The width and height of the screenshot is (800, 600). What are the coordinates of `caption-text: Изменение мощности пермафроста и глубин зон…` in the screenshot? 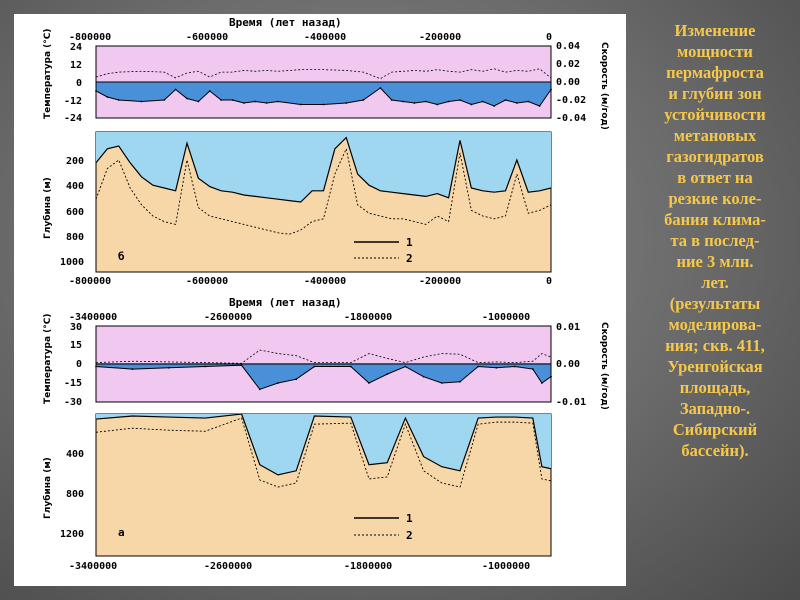 It's located at (715, 240).